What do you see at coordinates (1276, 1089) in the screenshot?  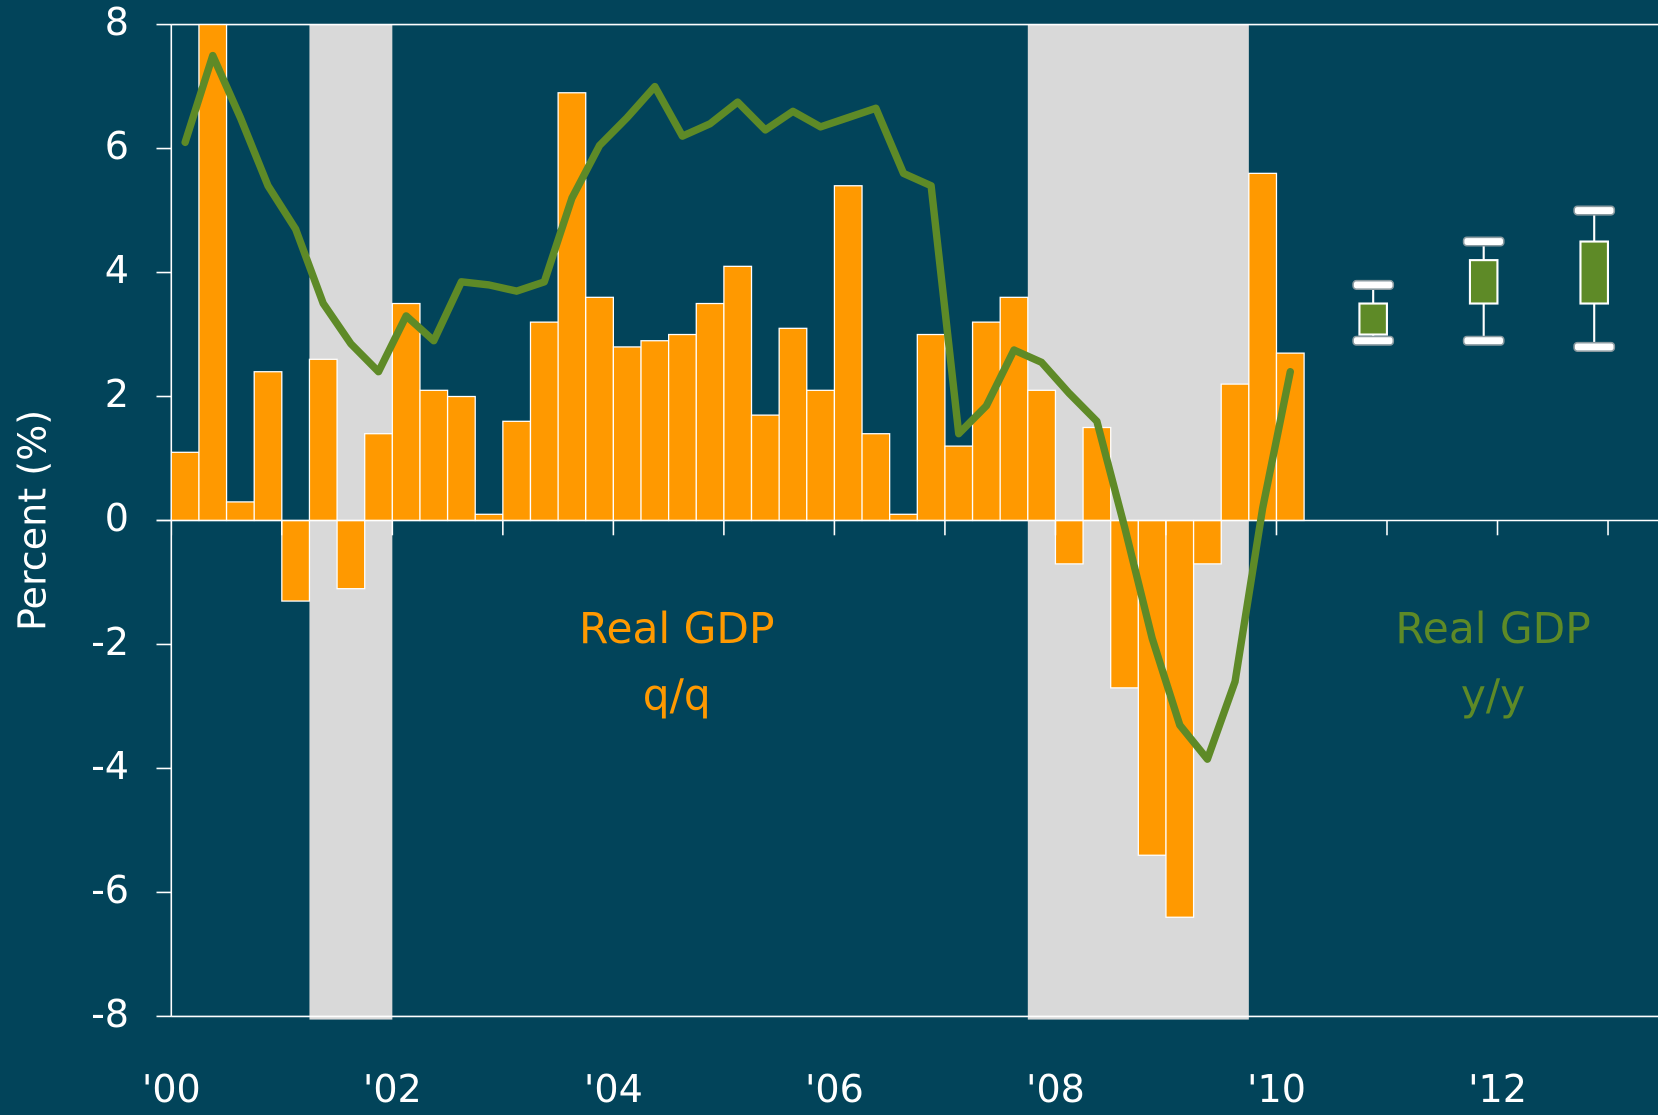 I see `x-tick-label: '10` at bounding box center [1276, 1089].